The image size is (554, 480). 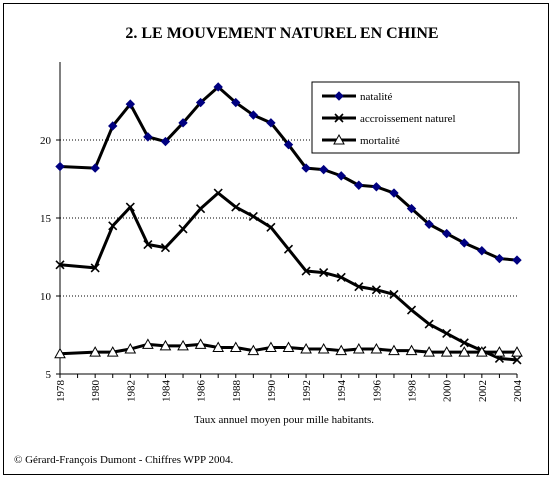 I want to click on legend: natalité accroissement naturel mortalité, so click(x=415, y=117).